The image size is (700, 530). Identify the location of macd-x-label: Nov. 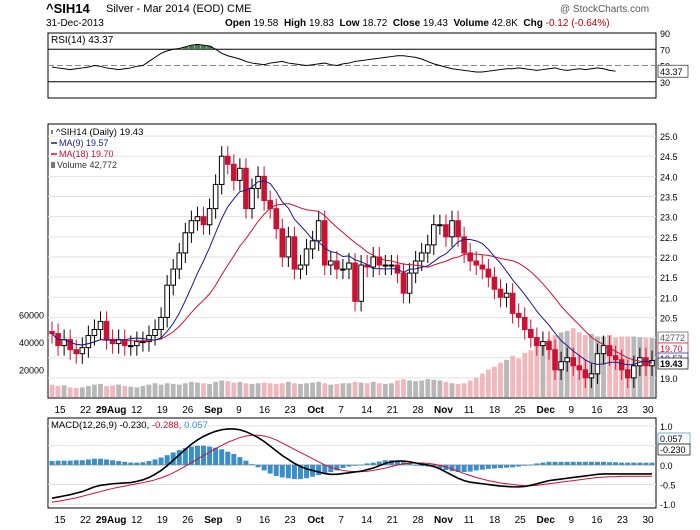
(443, 520).